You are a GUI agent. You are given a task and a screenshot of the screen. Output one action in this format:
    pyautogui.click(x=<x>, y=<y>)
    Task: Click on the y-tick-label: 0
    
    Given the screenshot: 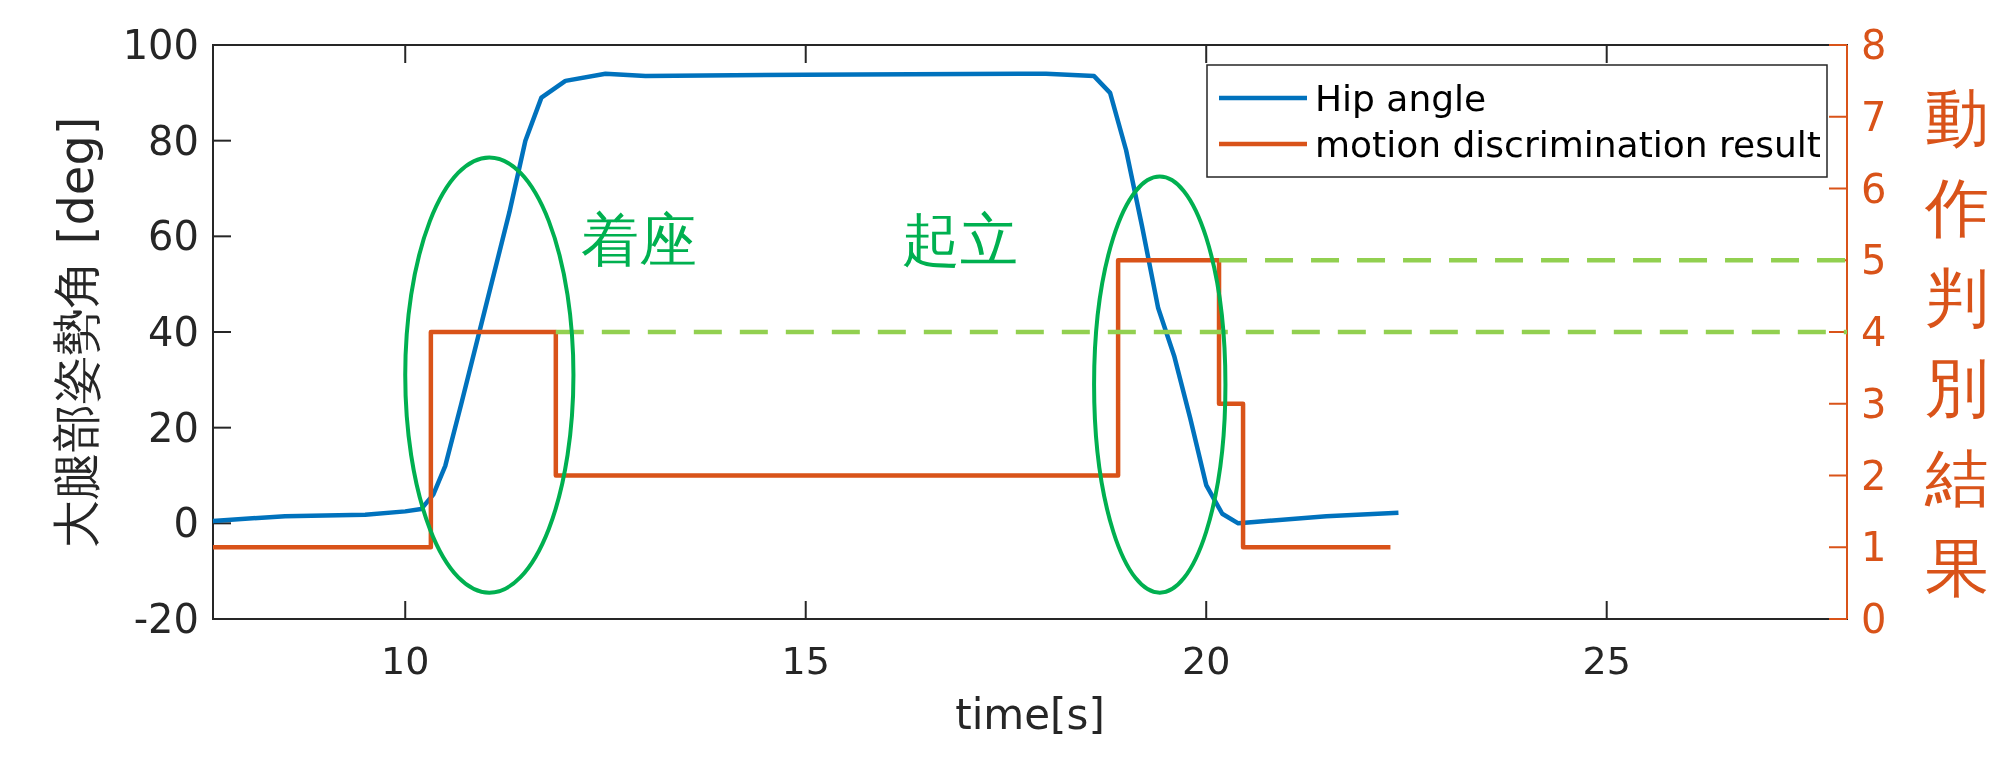 What is the action you would take?
    pyautogui.click(x=186, y=523)
    